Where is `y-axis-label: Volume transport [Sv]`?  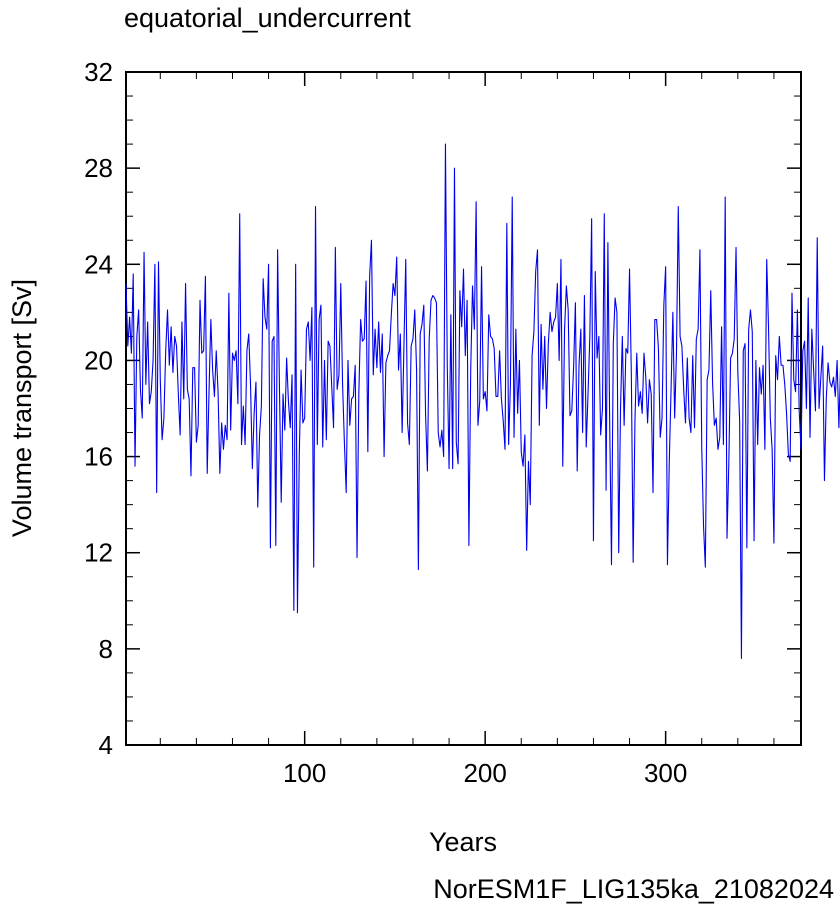 y-axis-label: Volume transport [Sv] is located at coordinates (22, 408).